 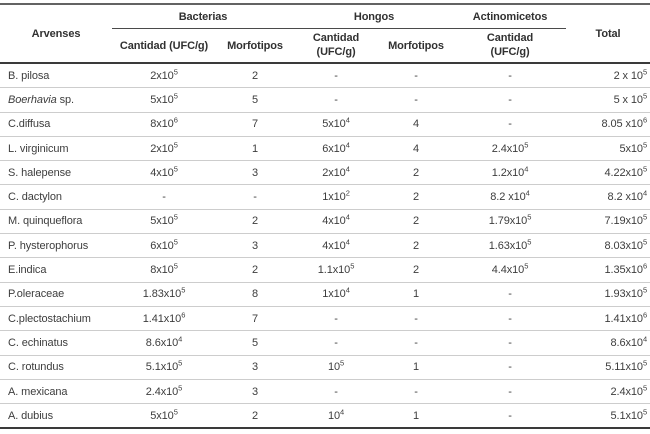 What do you see at coordinates (56, 294) in the screenshot?
I see `arvense-name: P.oleraceae` at bounding box center [56, 294].